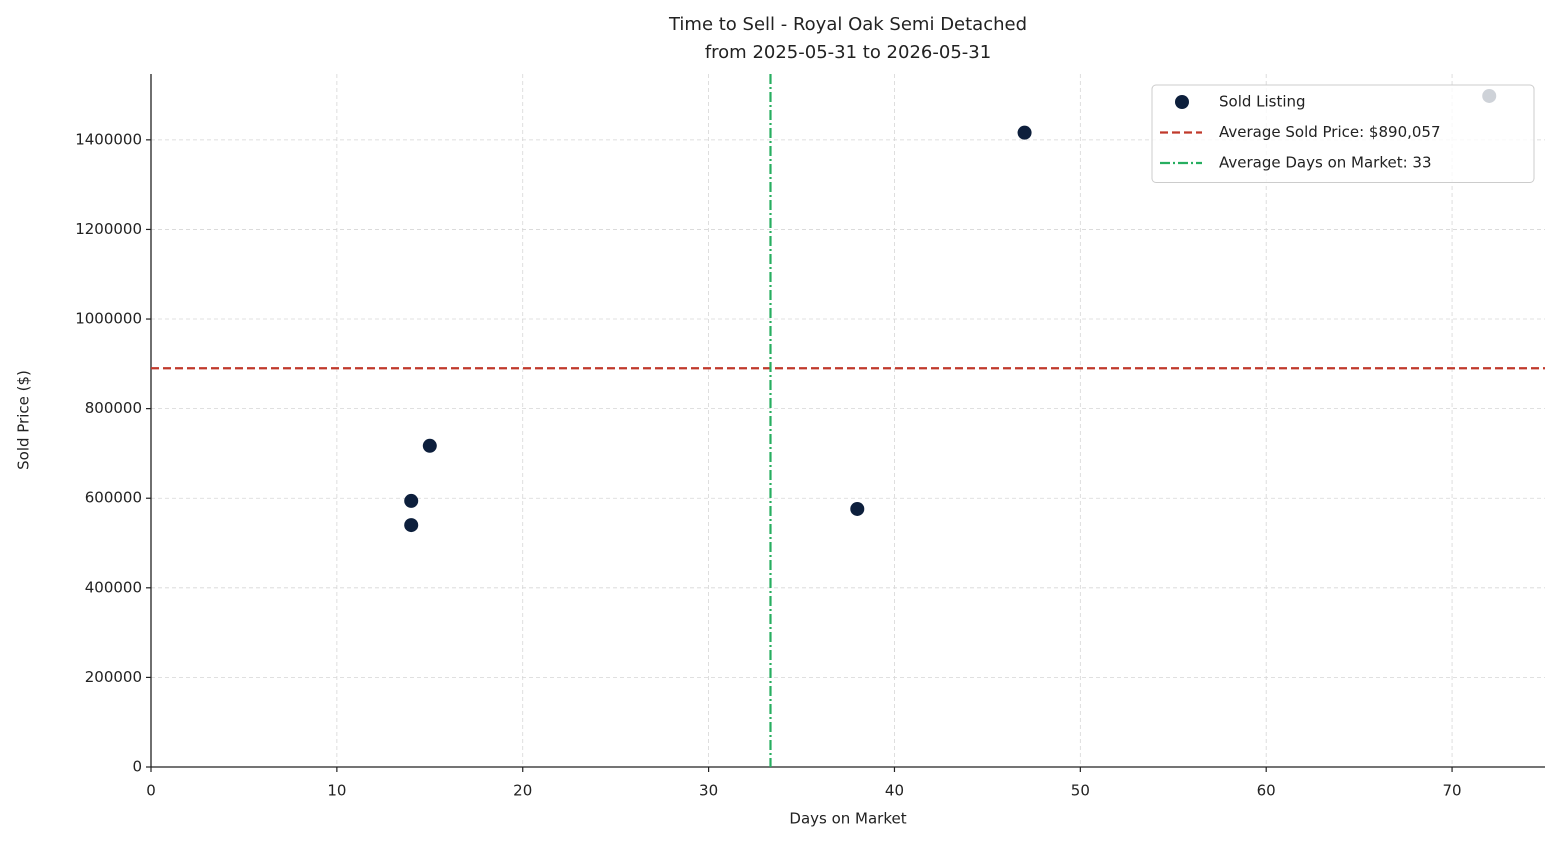 Image resolution: width=1560 pixels, height=845 pixels. Describe the element at coordinates (108, 229) in the screenshot. I see `y-tick-label: 1200000` at that location.